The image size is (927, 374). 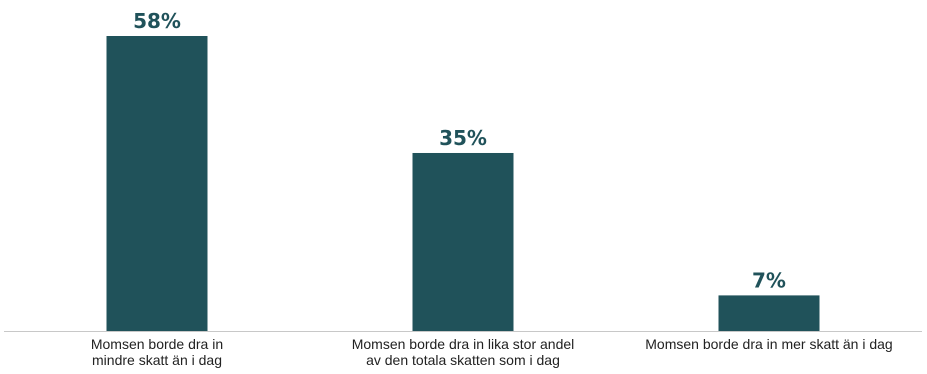 I want to click on value-label-2: 35%, so click(x=463, y=138).